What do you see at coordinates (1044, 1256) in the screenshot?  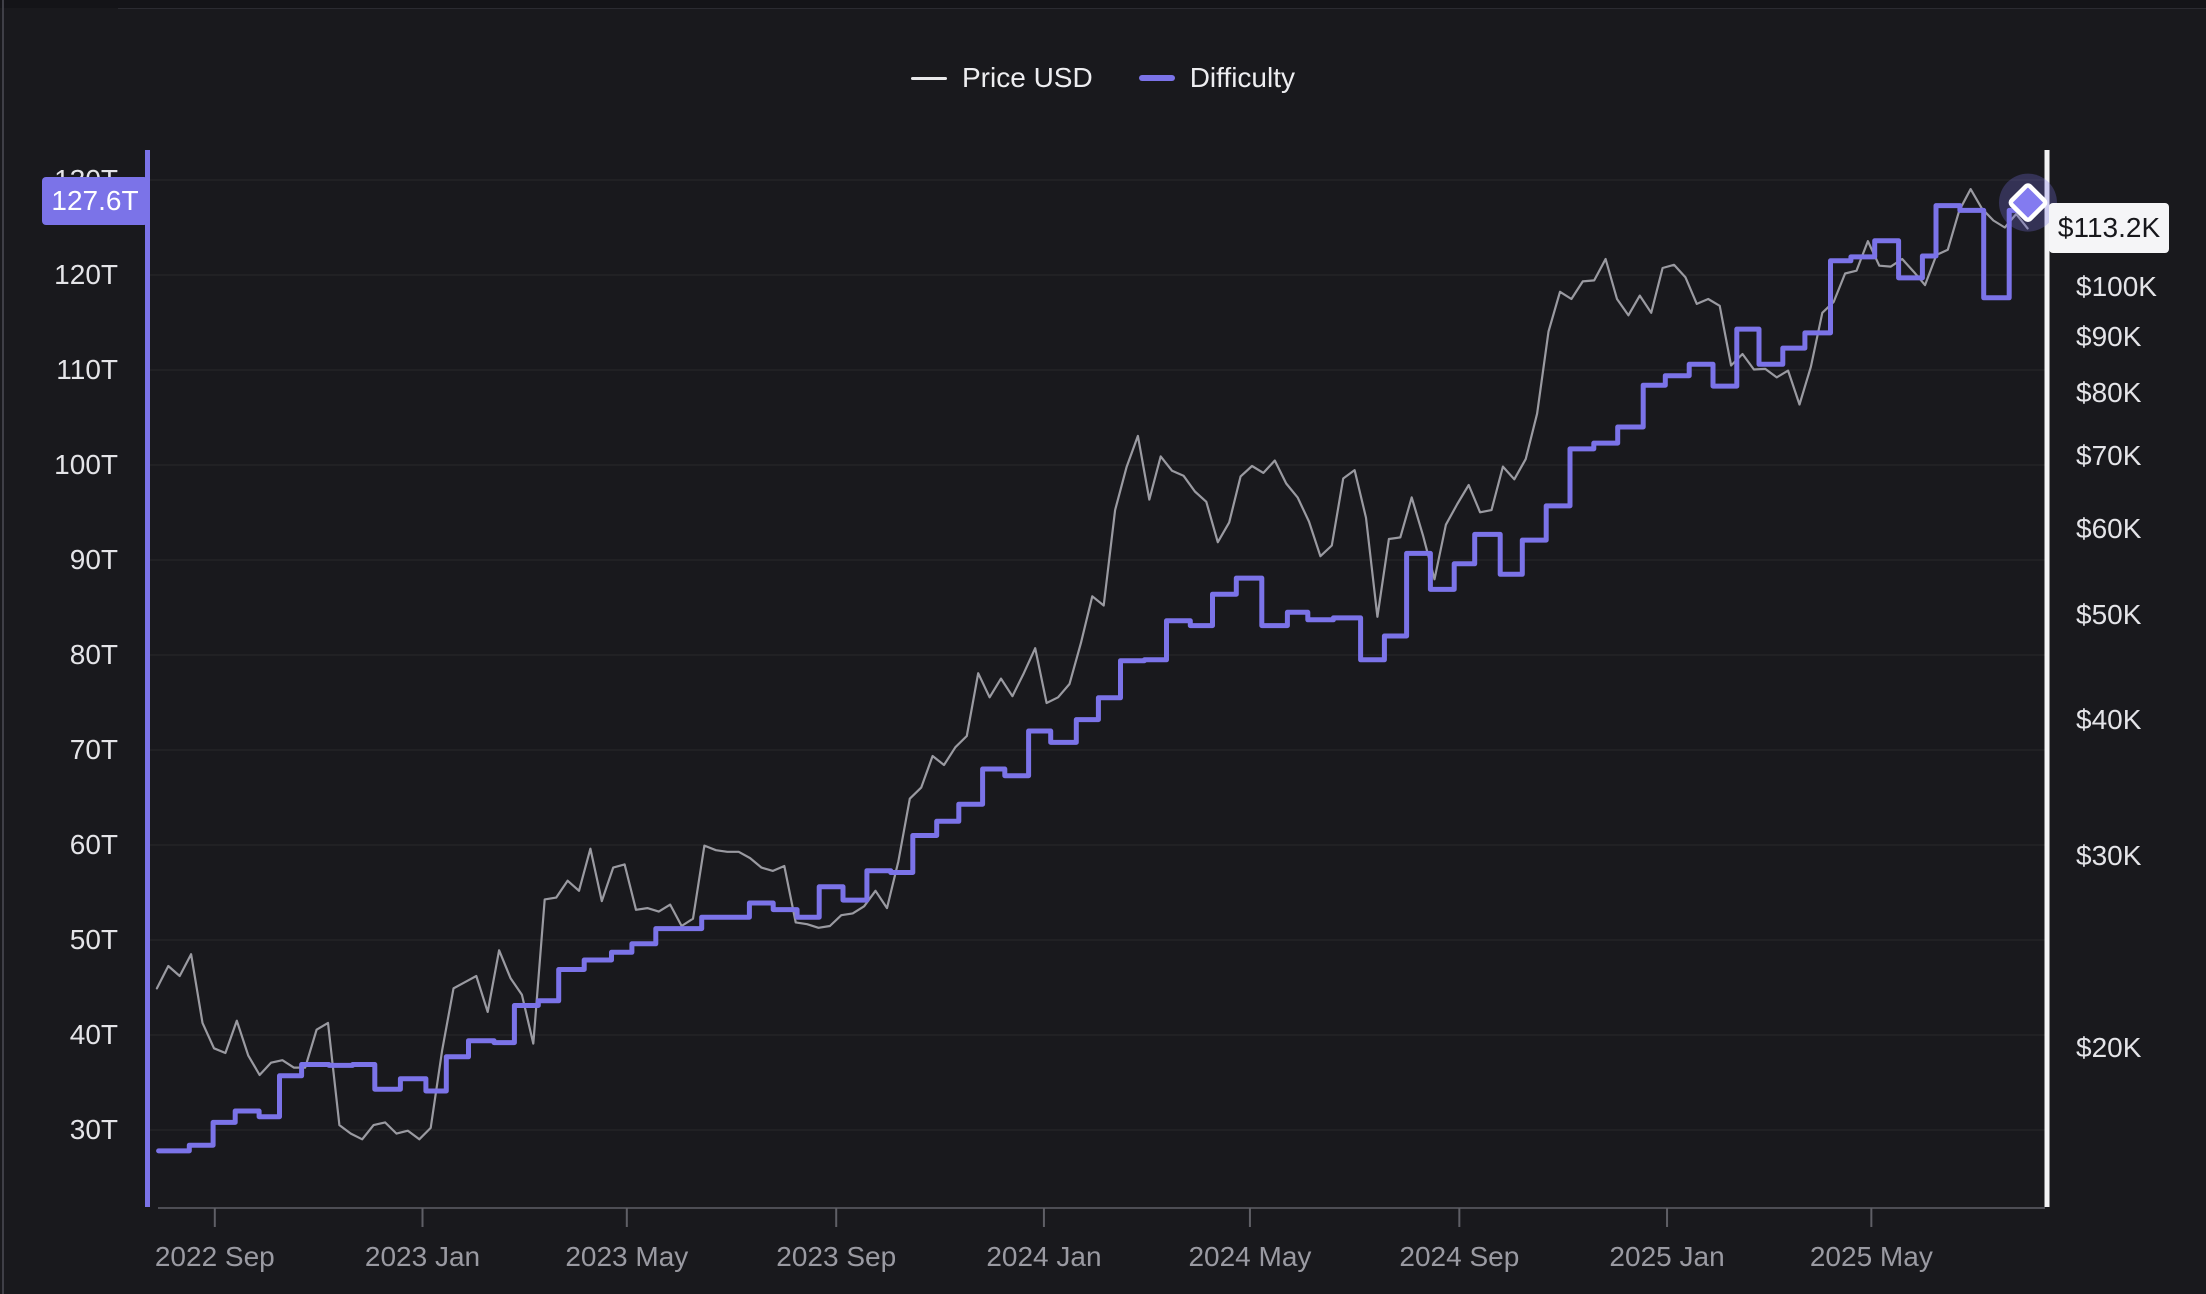 I see `date-axis-tick-label: 2024 Jan` at bounding box center [1044, 1256].